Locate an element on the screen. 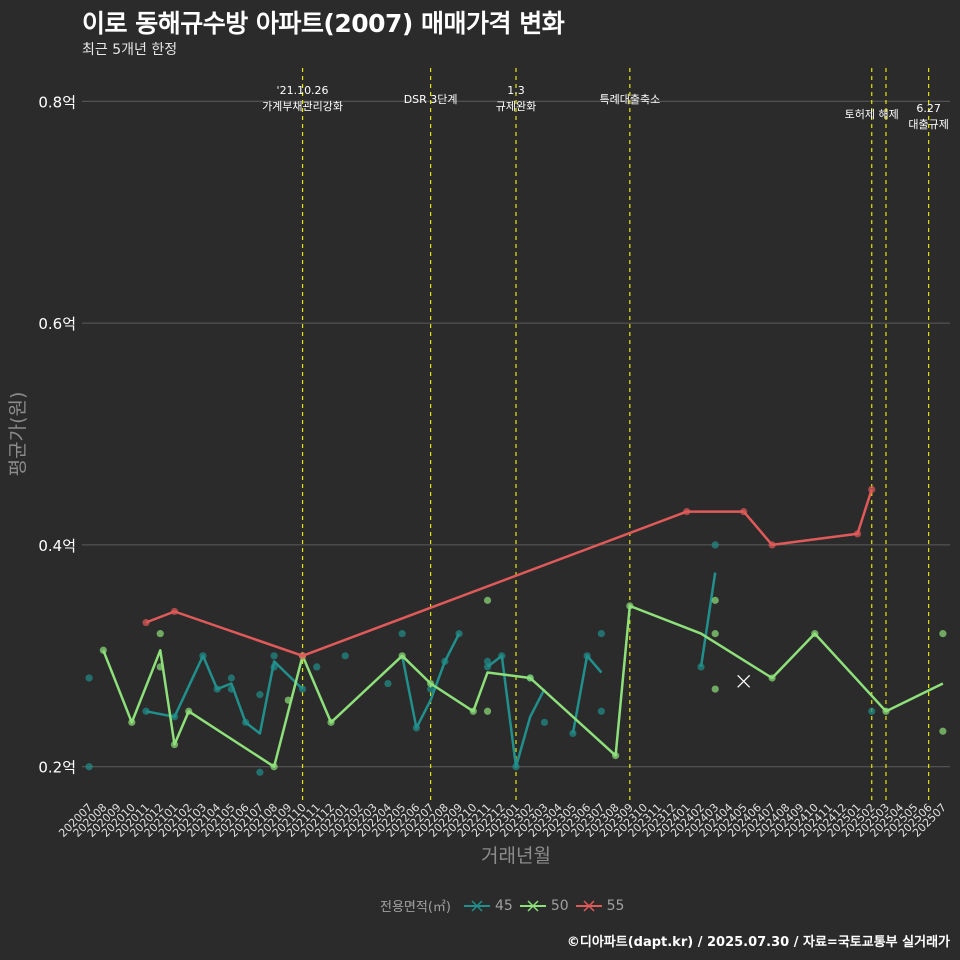 The height and width of the screenshot is (960, 960). legend-label-50: 50 is located at coordinates (559, 905).